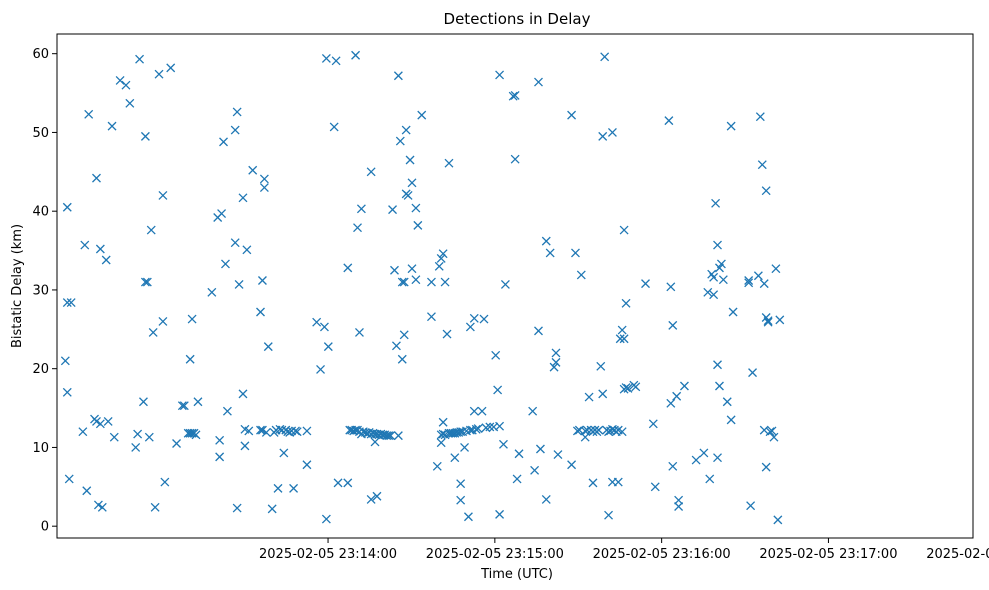 The height and width of the screenshot is (590, 989). Describe the element at coordinates (957, 554) in the screenshot. I see `x-tick-label: 2025-02-05 23:18:00` at that location.